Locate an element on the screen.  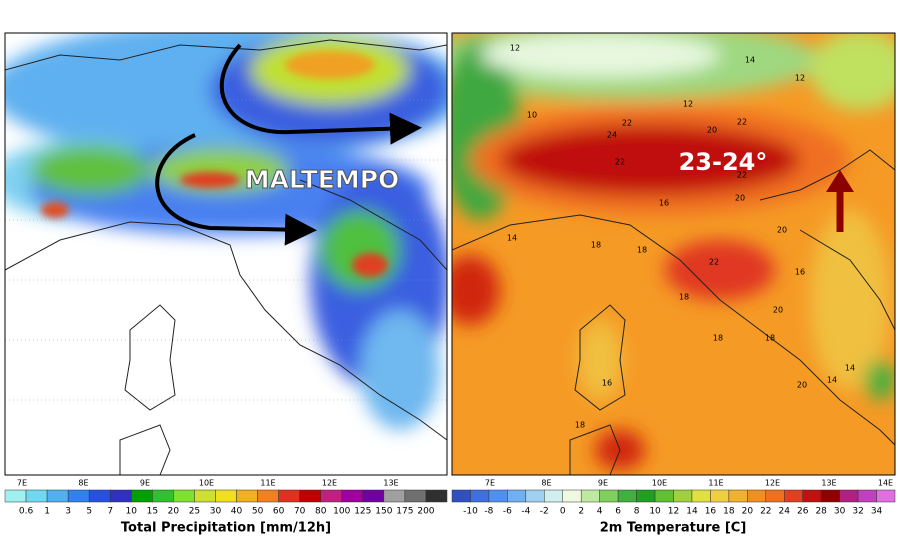
annotation: 23-24° is located at coordinates (723, 162).